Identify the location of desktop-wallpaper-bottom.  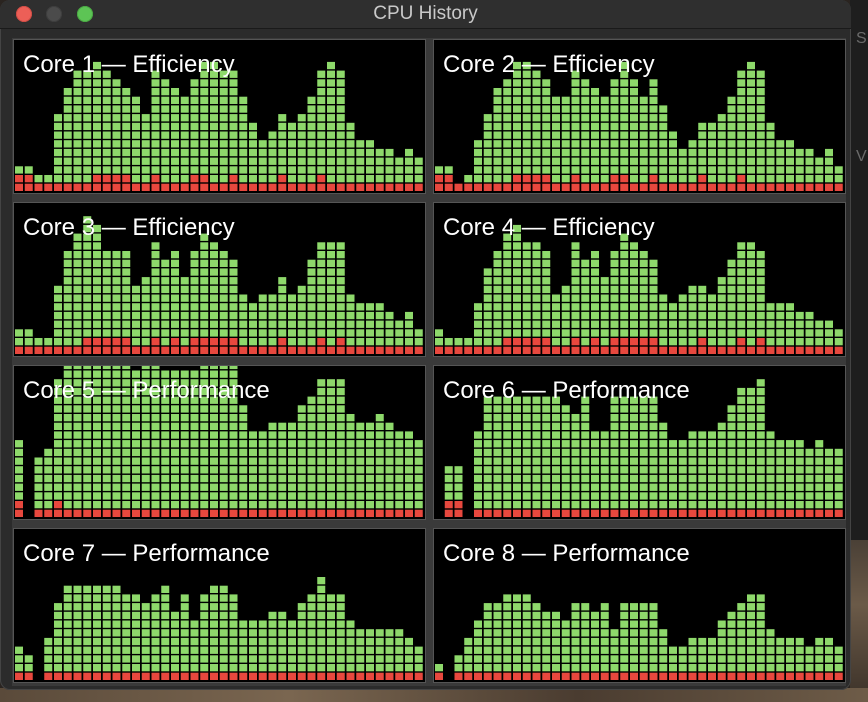
(434, 695).